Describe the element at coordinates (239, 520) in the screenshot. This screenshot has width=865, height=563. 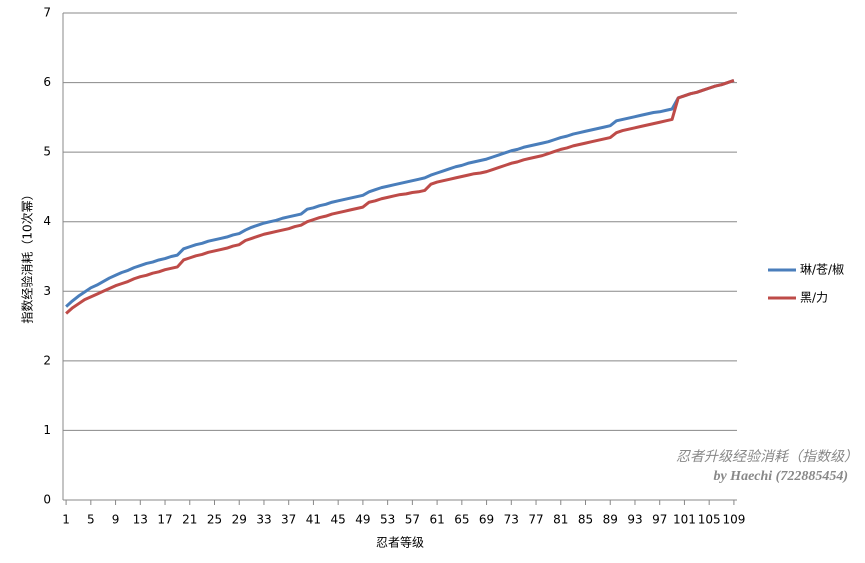
I see `x-tick-label: 29` at that location.